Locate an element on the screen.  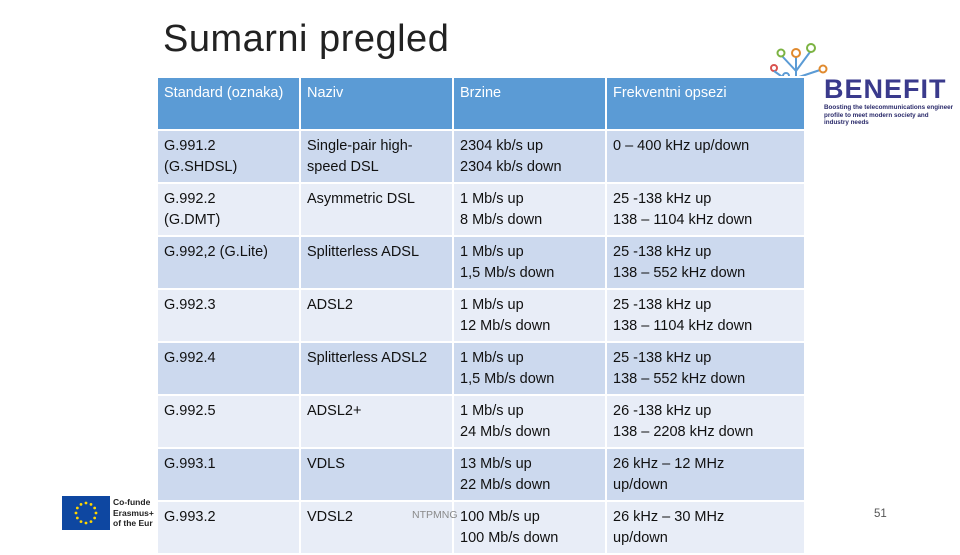
header-frekventni-opsezi: Frekventni opsezi is located at coordinates (705, 103).